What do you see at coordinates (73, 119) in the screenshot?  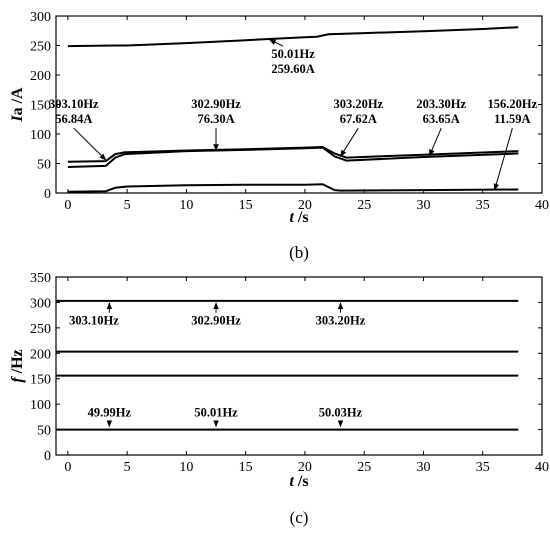 I see `annotation-amplitude: 56.84A` at bounding box center [73, 119].